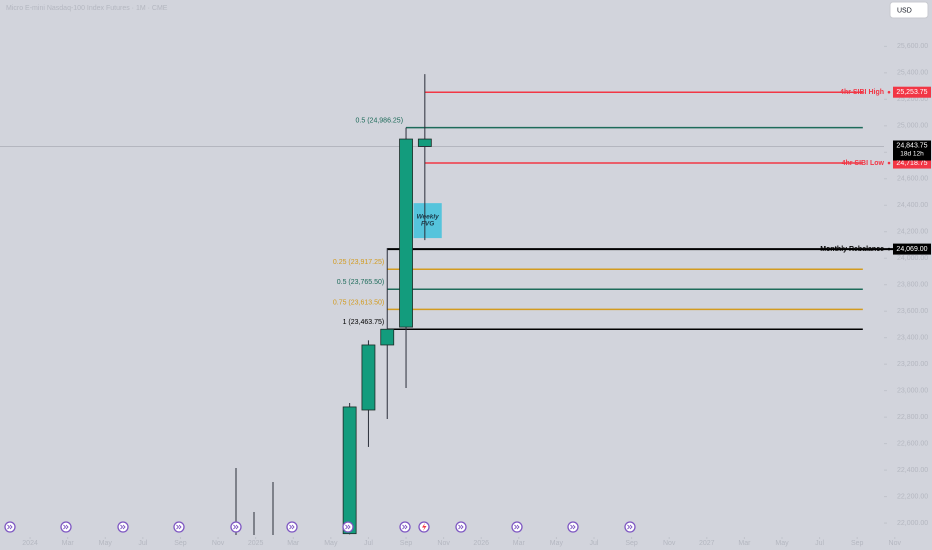 The width and height of the screenshot is (932, 550). What do you see at coordinates (912, 496) in the screenshot?
I see `y-tick-label: 22,200.00` at bounding box center [912, 496].